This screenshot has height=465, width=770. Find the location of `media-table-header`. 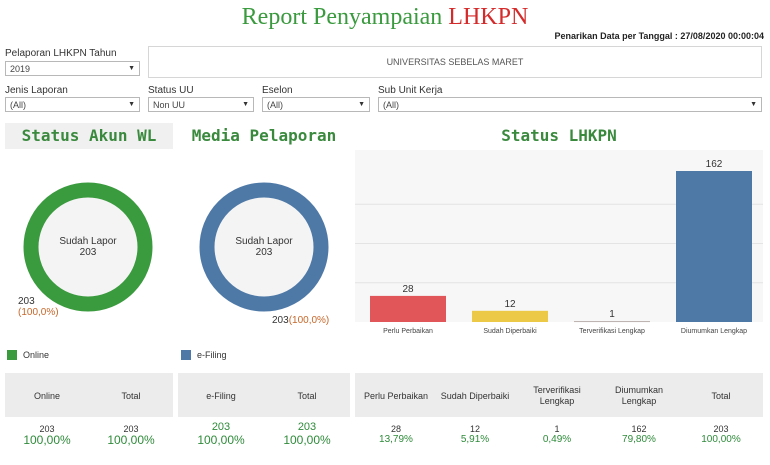

media-table-header is located at coordinates (264, 395).